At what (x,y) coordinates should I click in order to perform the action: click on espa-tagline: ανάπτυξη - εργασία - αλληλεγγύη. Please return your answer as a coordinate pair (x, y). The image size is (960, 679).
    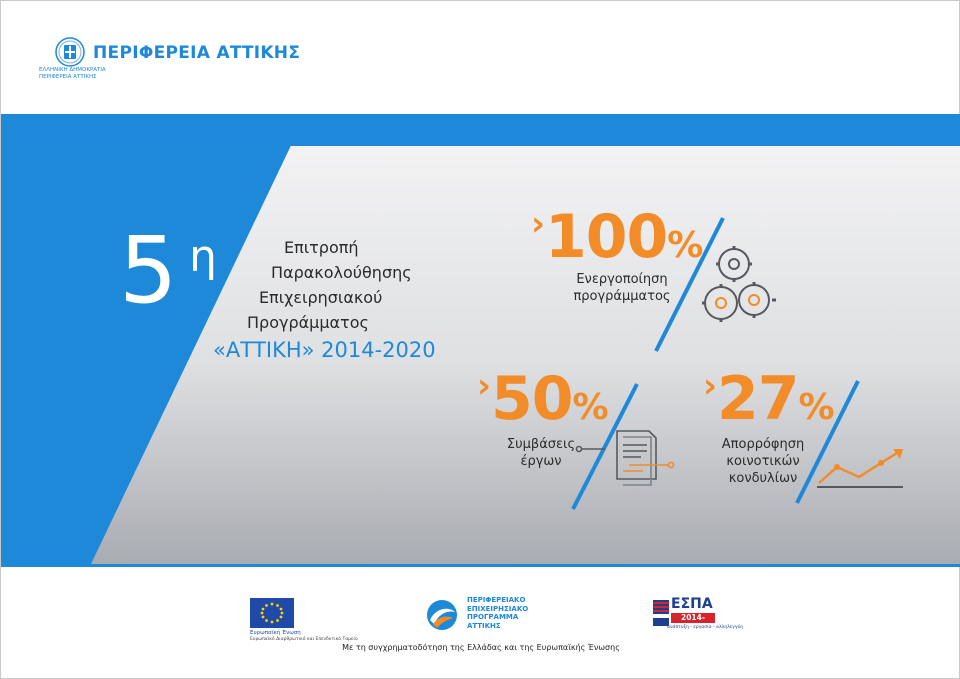
    Looking at the image, I should click on (705, 627).